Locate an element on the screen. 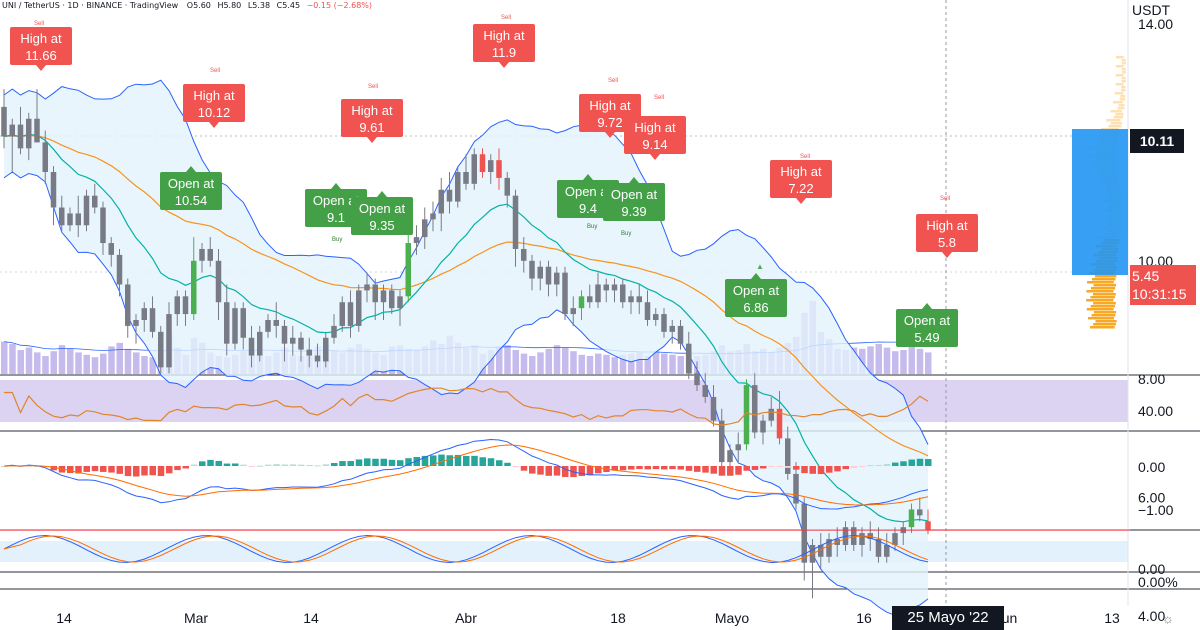 This screenshot has width=1200, height=630. signal-label-box is located at coordinates (504, 43).